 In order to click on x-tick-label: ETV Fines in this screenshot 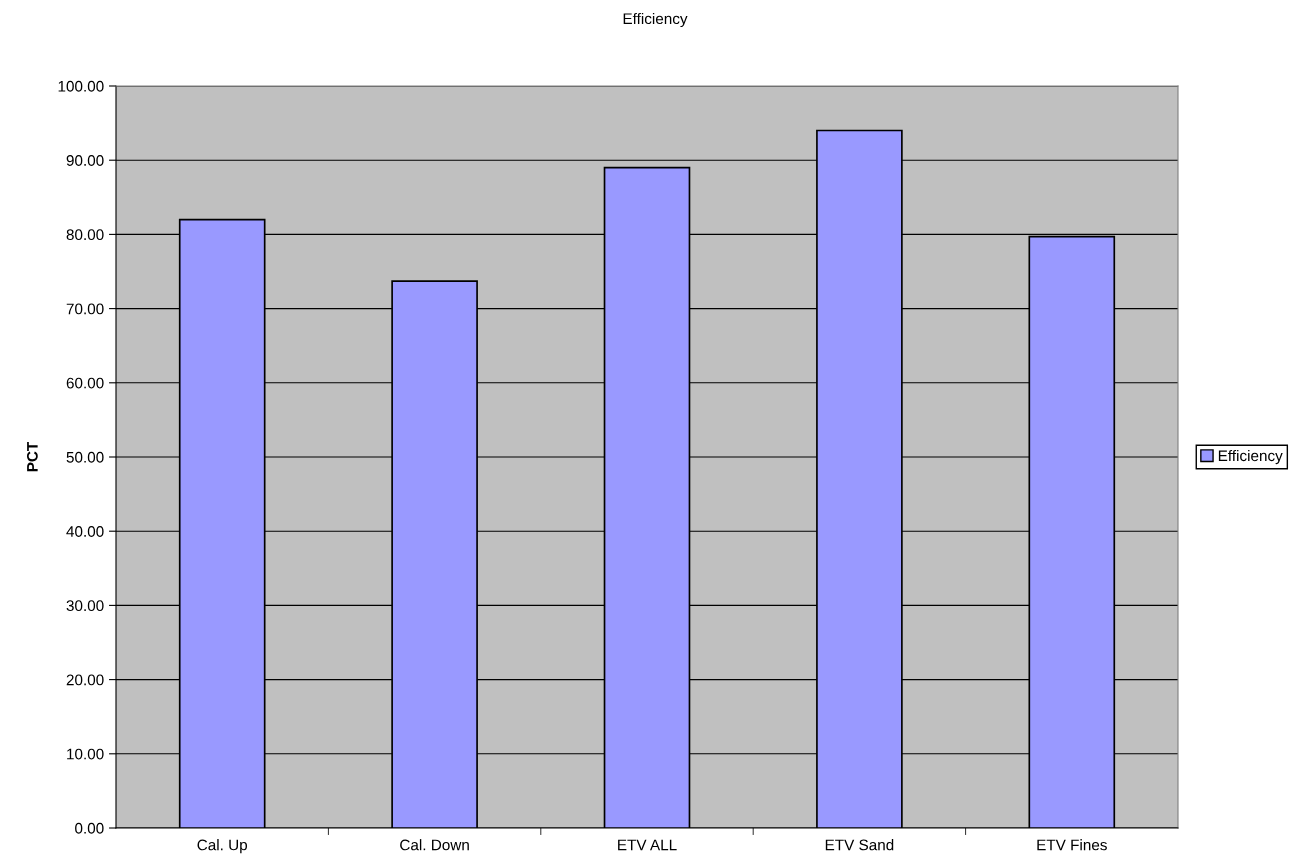, I will do `click(1072, 845)`.